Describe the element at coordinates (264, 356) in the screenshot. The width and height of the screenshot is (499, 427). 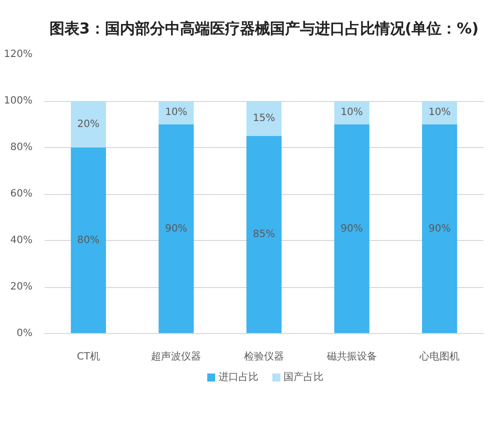
I see `x-tick-label: 检验仪器` at that location.